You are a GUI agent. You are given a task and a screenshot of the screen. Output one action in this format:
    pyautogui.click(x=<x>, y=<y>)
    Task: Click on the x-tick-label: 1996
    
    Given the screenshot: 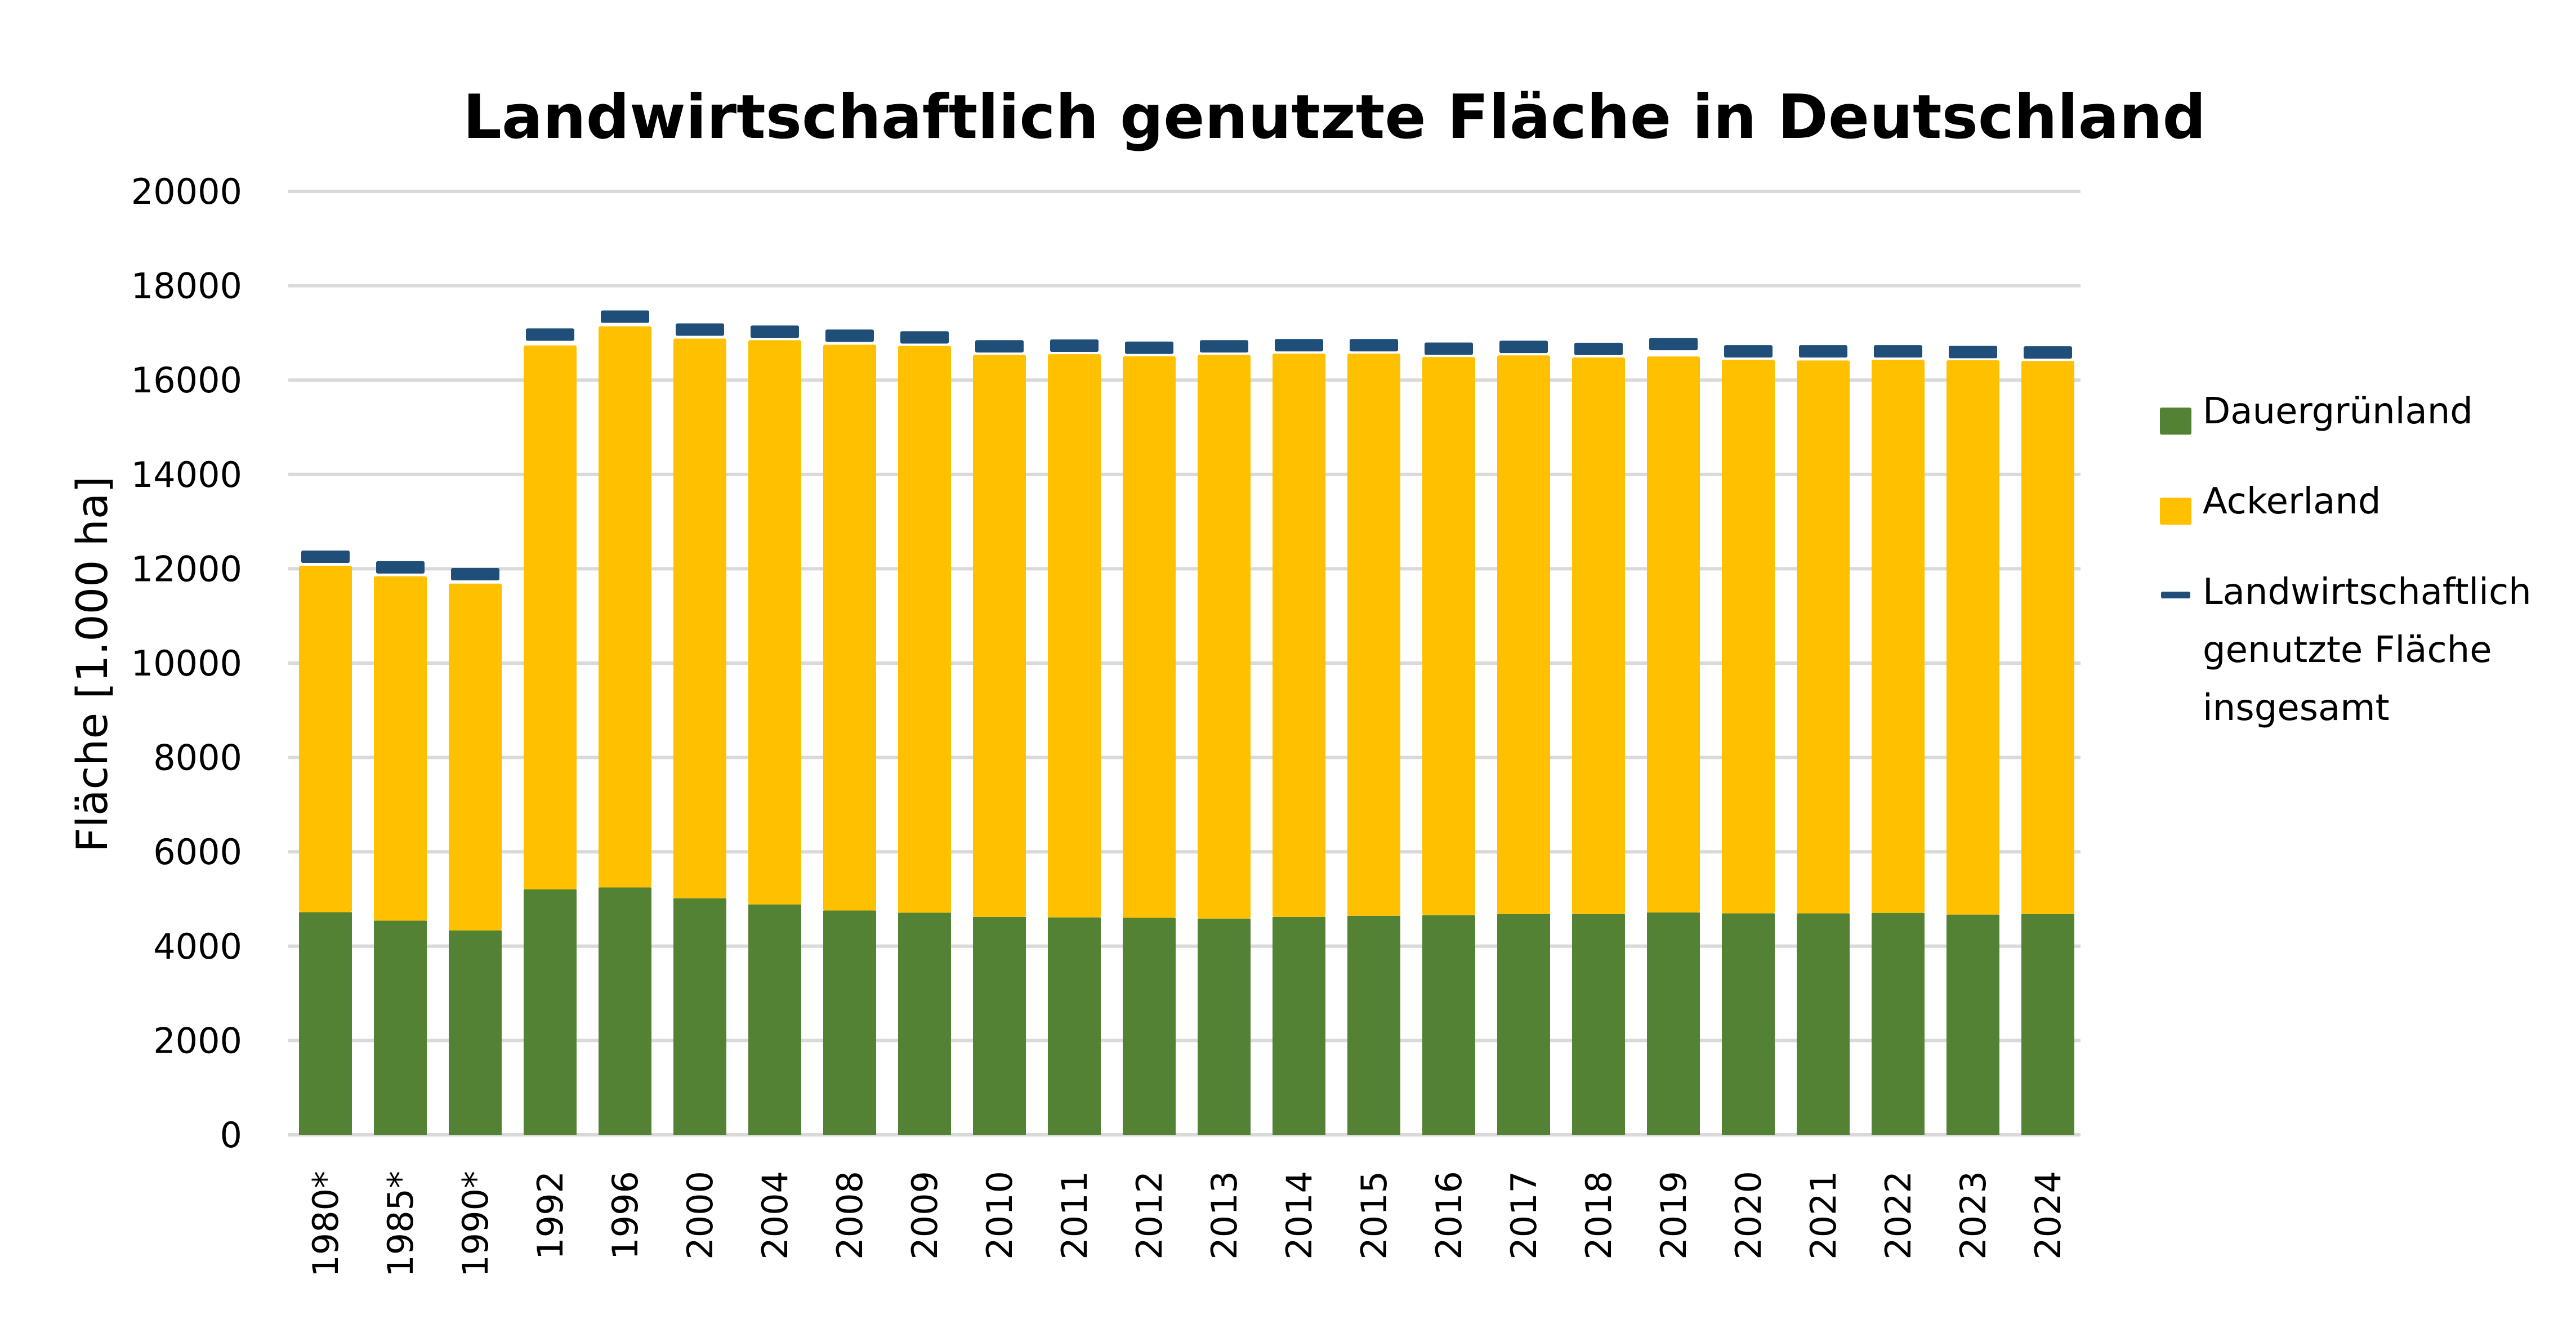 What is the action you would take?
    pyautogui.click(x=625, y=1215)
    